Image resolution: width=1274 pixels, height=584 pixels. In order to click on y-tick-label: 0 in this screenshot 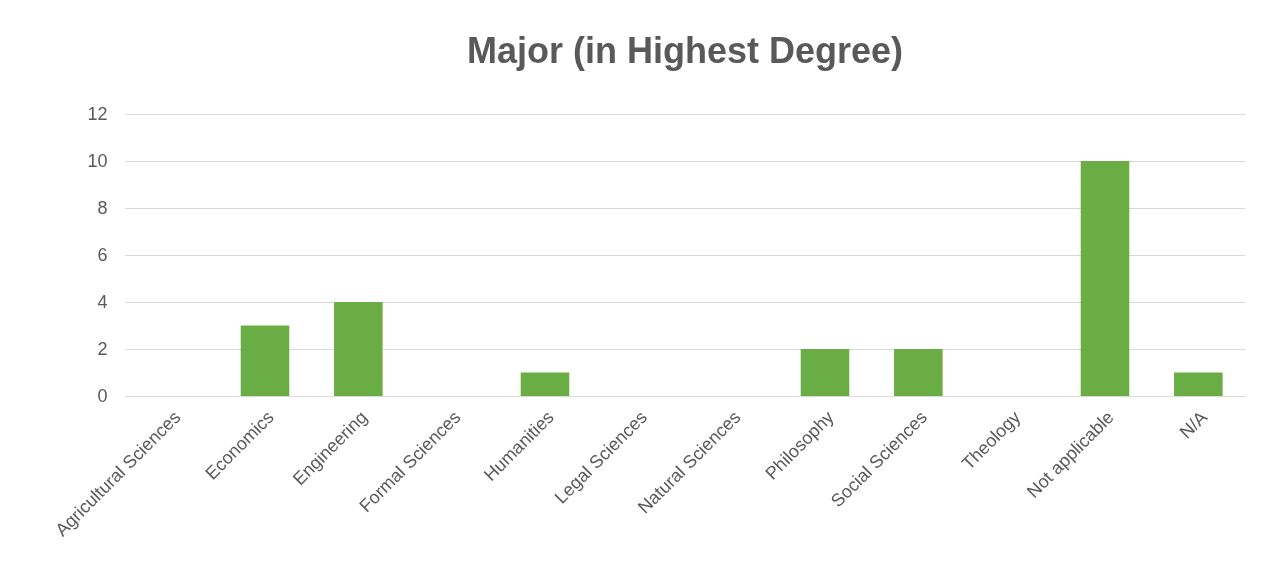, I will do `click(102, 395)`.